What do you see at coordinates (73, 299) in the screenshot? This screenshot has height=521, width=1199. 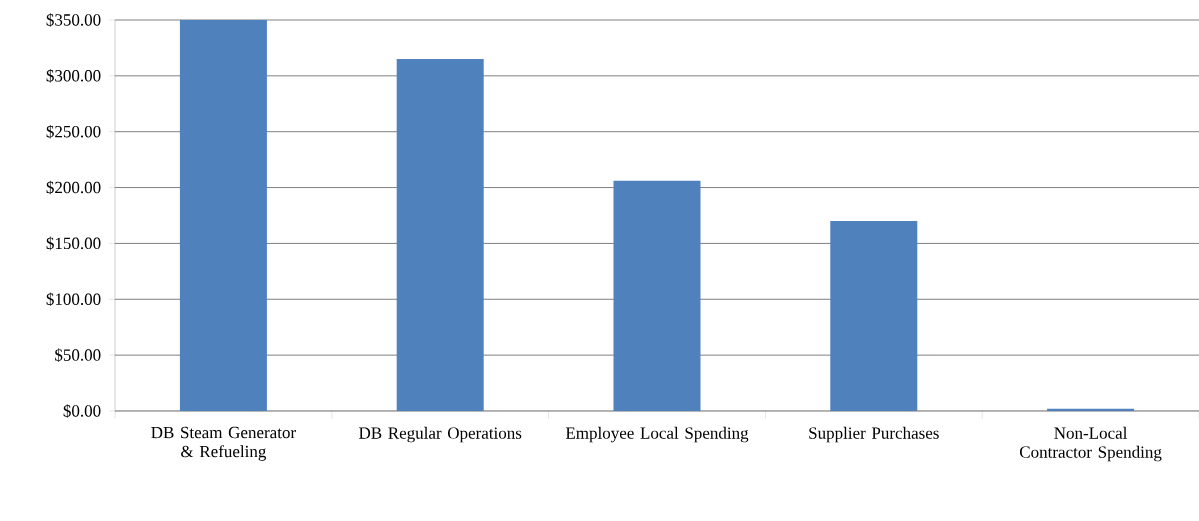 I see `y-tick-label: $100.00` at bounding box center [73, 299].